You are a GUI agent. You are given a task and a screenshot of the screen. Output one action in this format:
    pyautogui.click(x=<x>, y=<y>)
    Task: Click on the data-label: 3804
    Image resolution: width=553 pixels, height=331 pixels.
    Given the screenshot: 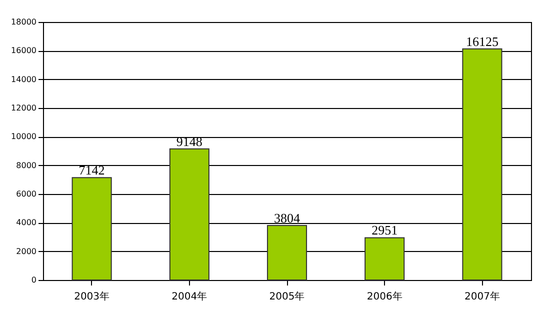 What is the action you would take?
    pyautogui.click(x=287, y=218)
    